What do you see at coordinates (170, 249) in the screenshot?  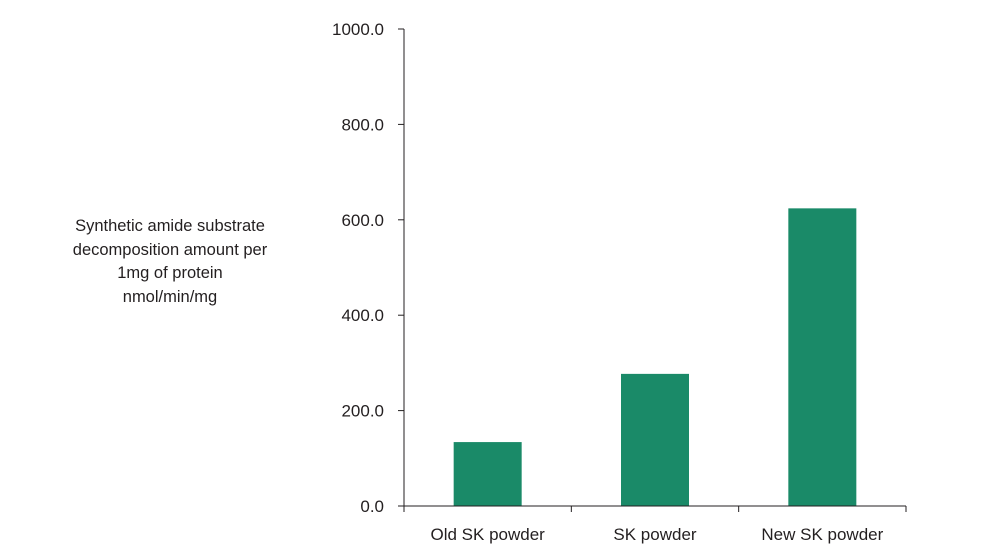 I see `y-axis-label-line: decomposition amount per` at bounding box center [170, 249].